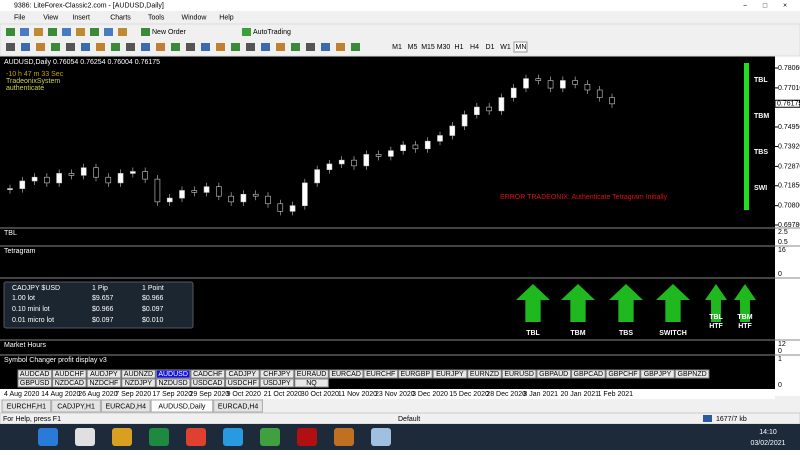 The height and width of the screenshot is (455, 800). What do you see at coordinates (156, 17) in the screenshot?
I see `menu-item: Tools` at bounding box center [156, 17].